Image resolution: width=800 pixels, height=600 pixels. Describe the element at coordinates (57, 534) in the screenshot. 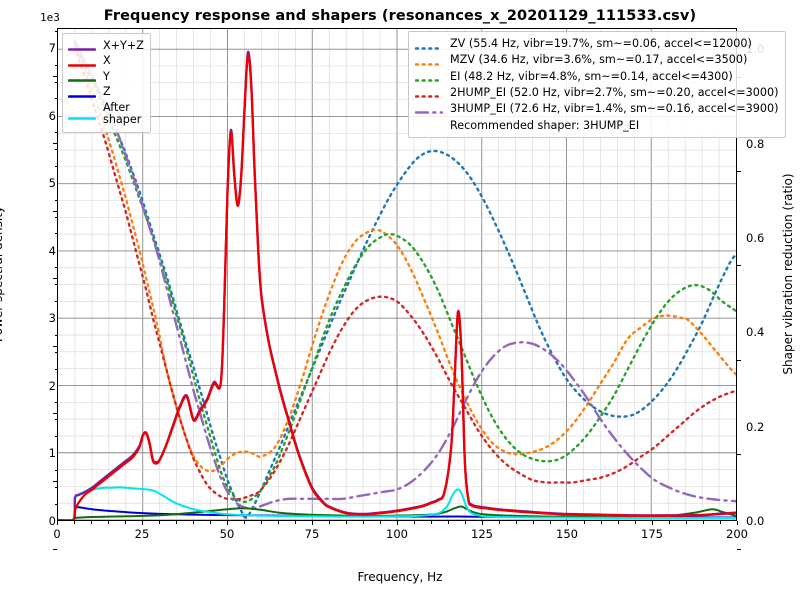

I see `x-tick-label: 0` at that location.